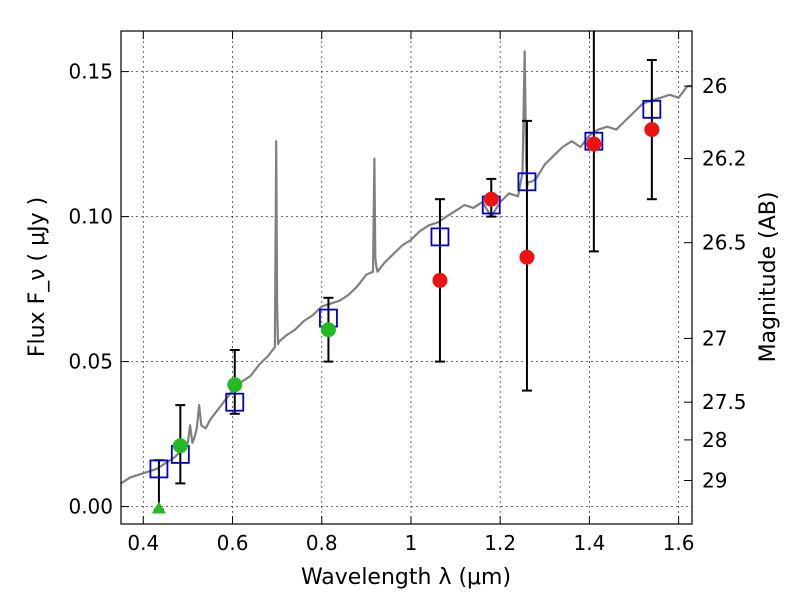 The height and width of the screenshot is (600, 800). Describe the element at coordinates (406, 577) in the screenshot. I see `x-axis-label: Wavelength λ (μm)` at that location.